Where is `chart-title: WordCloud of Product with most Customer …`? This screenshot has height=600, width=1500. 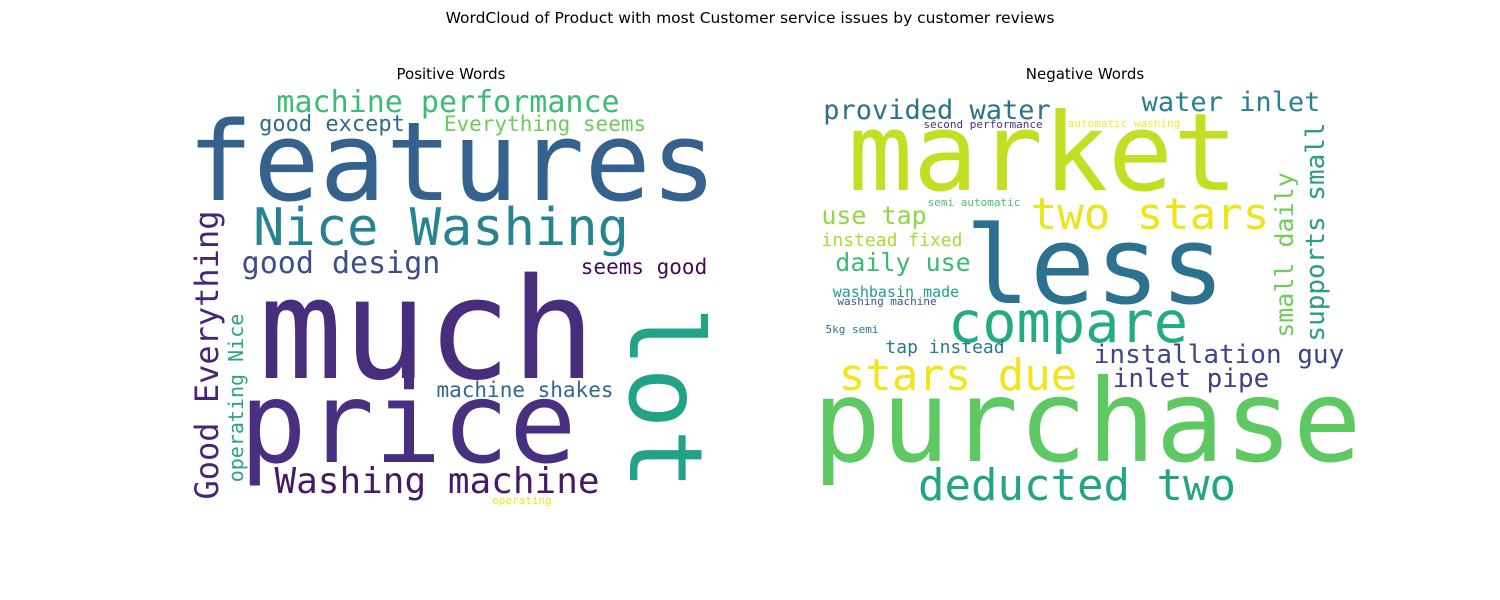 chart-title: WordCloud of Product with most Customer … is located at coordinates (750, 18).